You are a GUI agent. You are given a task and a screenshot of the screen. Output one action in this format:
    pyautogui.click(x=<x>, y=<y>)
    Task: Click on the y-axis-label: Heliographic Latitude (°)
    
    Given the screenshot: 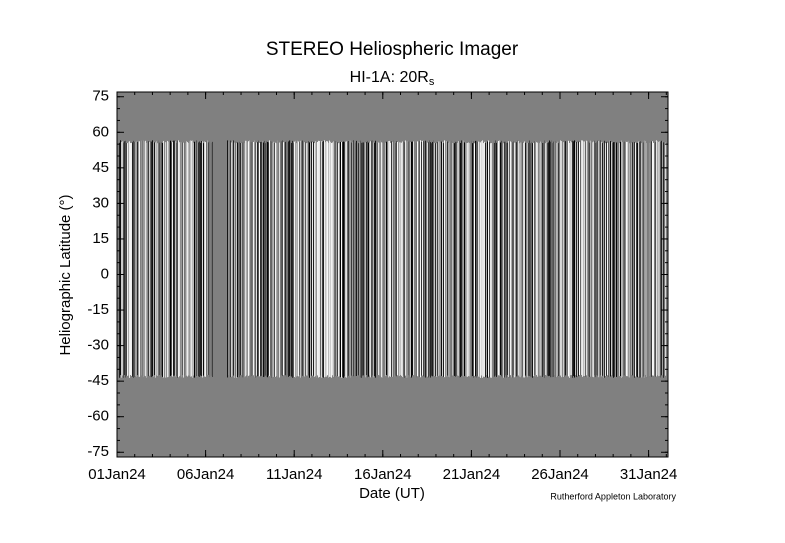 What is the action you would take?
    pyautogui.click(x=65, y=274)
    